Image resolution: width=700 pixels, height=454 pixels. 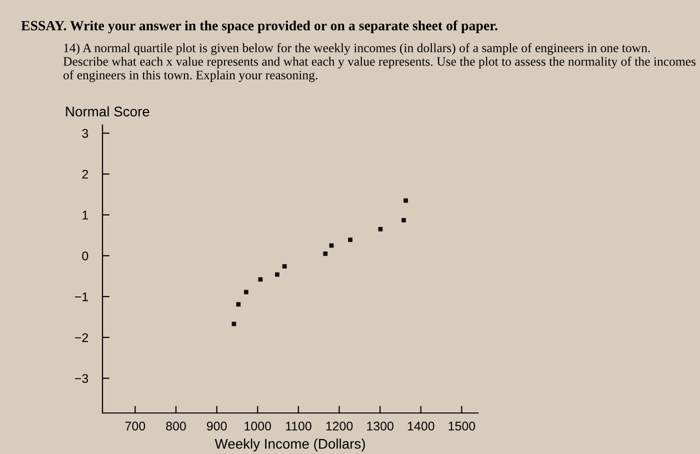 What do you see at coordinates (299, 426) in the screenshot?
I see `x-tick-label: 1100` at bounding box center [299, 426].